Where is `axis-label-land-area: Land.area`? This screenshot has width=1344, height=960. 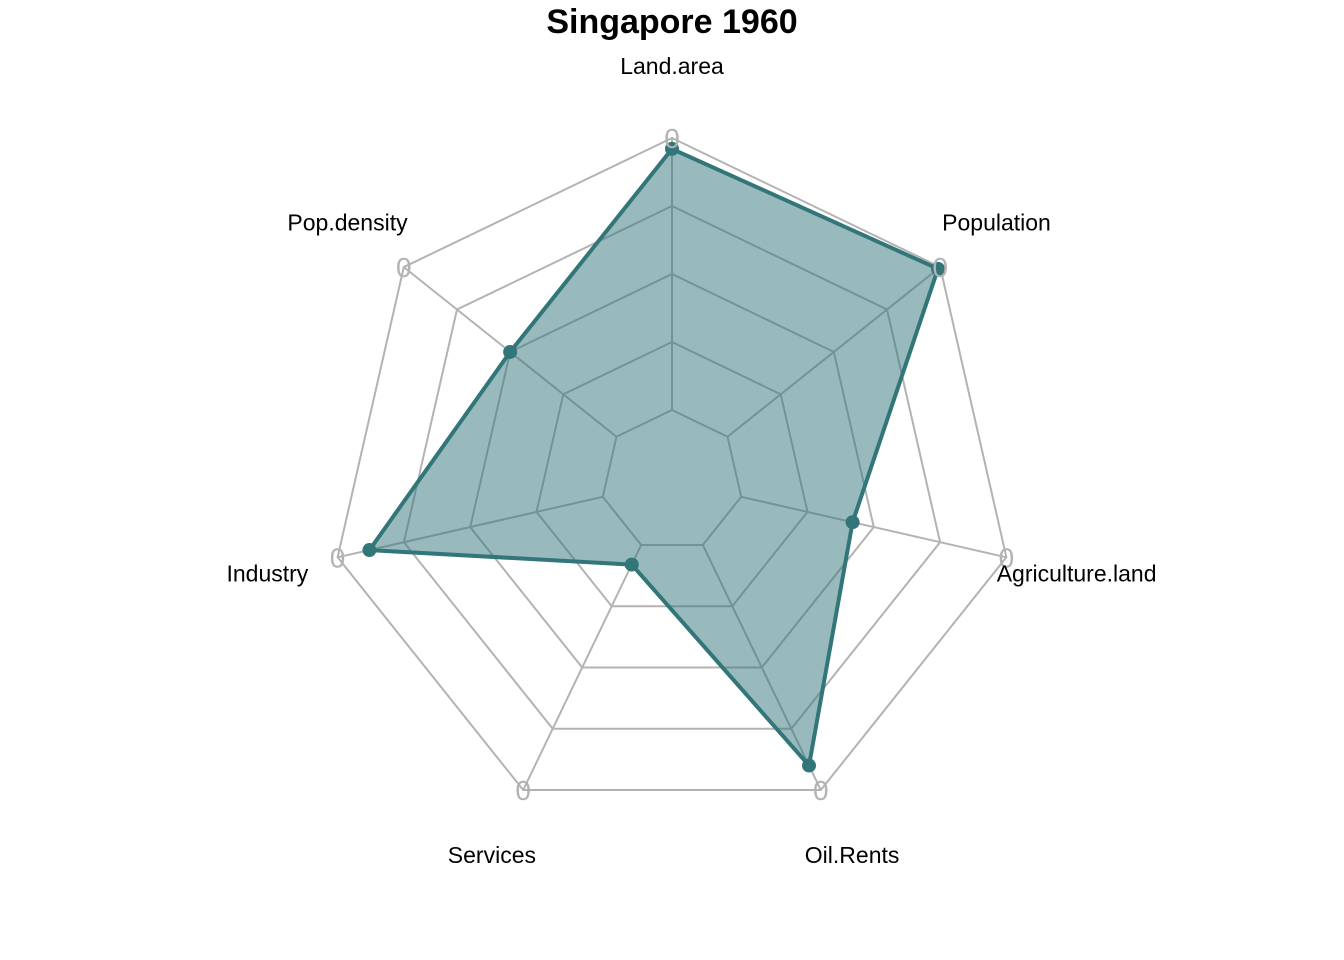
axis-label-land-area: Land.area is located at coordinates (672, 66).